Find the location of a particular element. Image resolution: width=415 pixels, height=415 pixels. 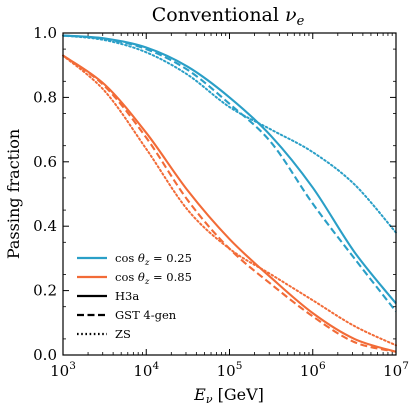

x-tick-label: 10⁵ is located at coordinates (230, 370).